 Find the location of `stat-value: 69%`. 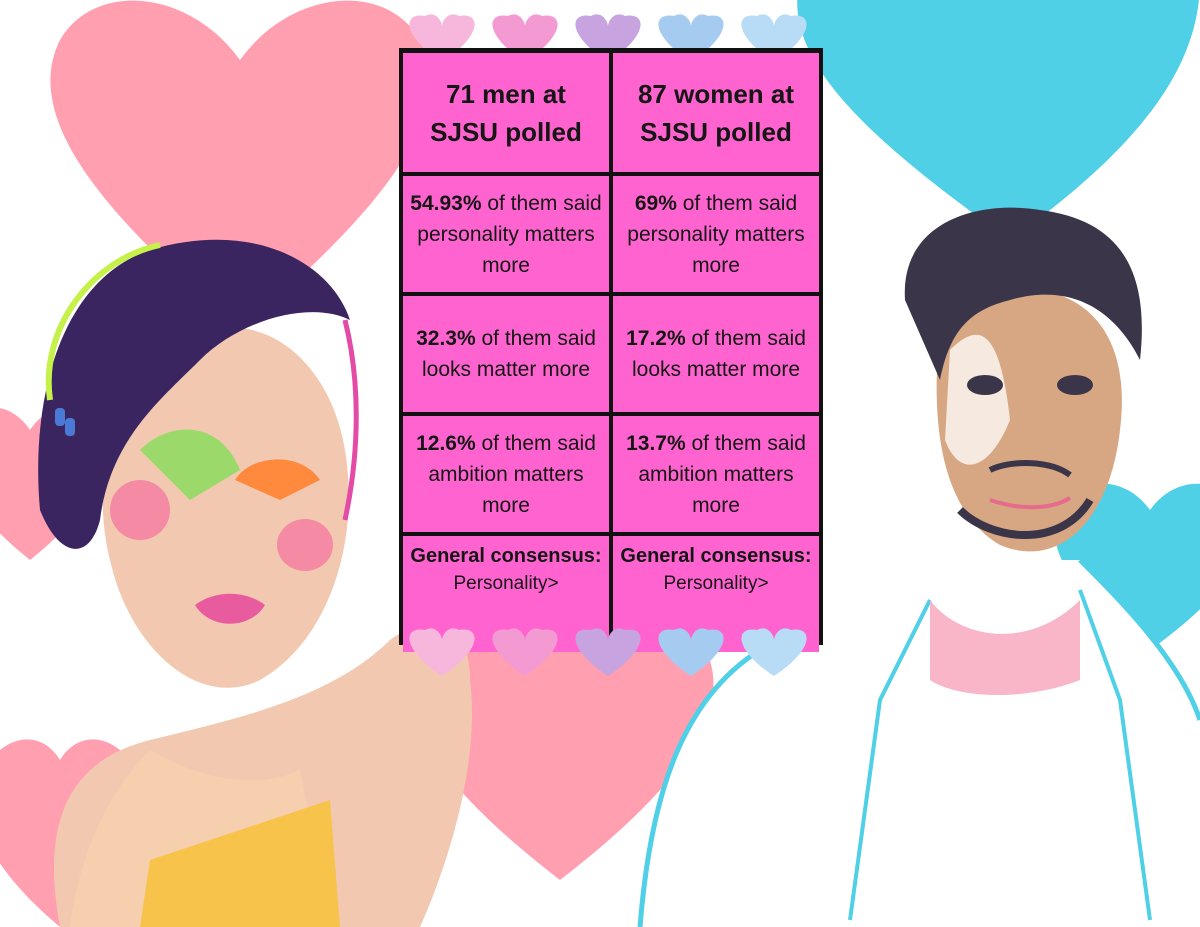

stat-value: 69% is located at coordinates (655, 203).